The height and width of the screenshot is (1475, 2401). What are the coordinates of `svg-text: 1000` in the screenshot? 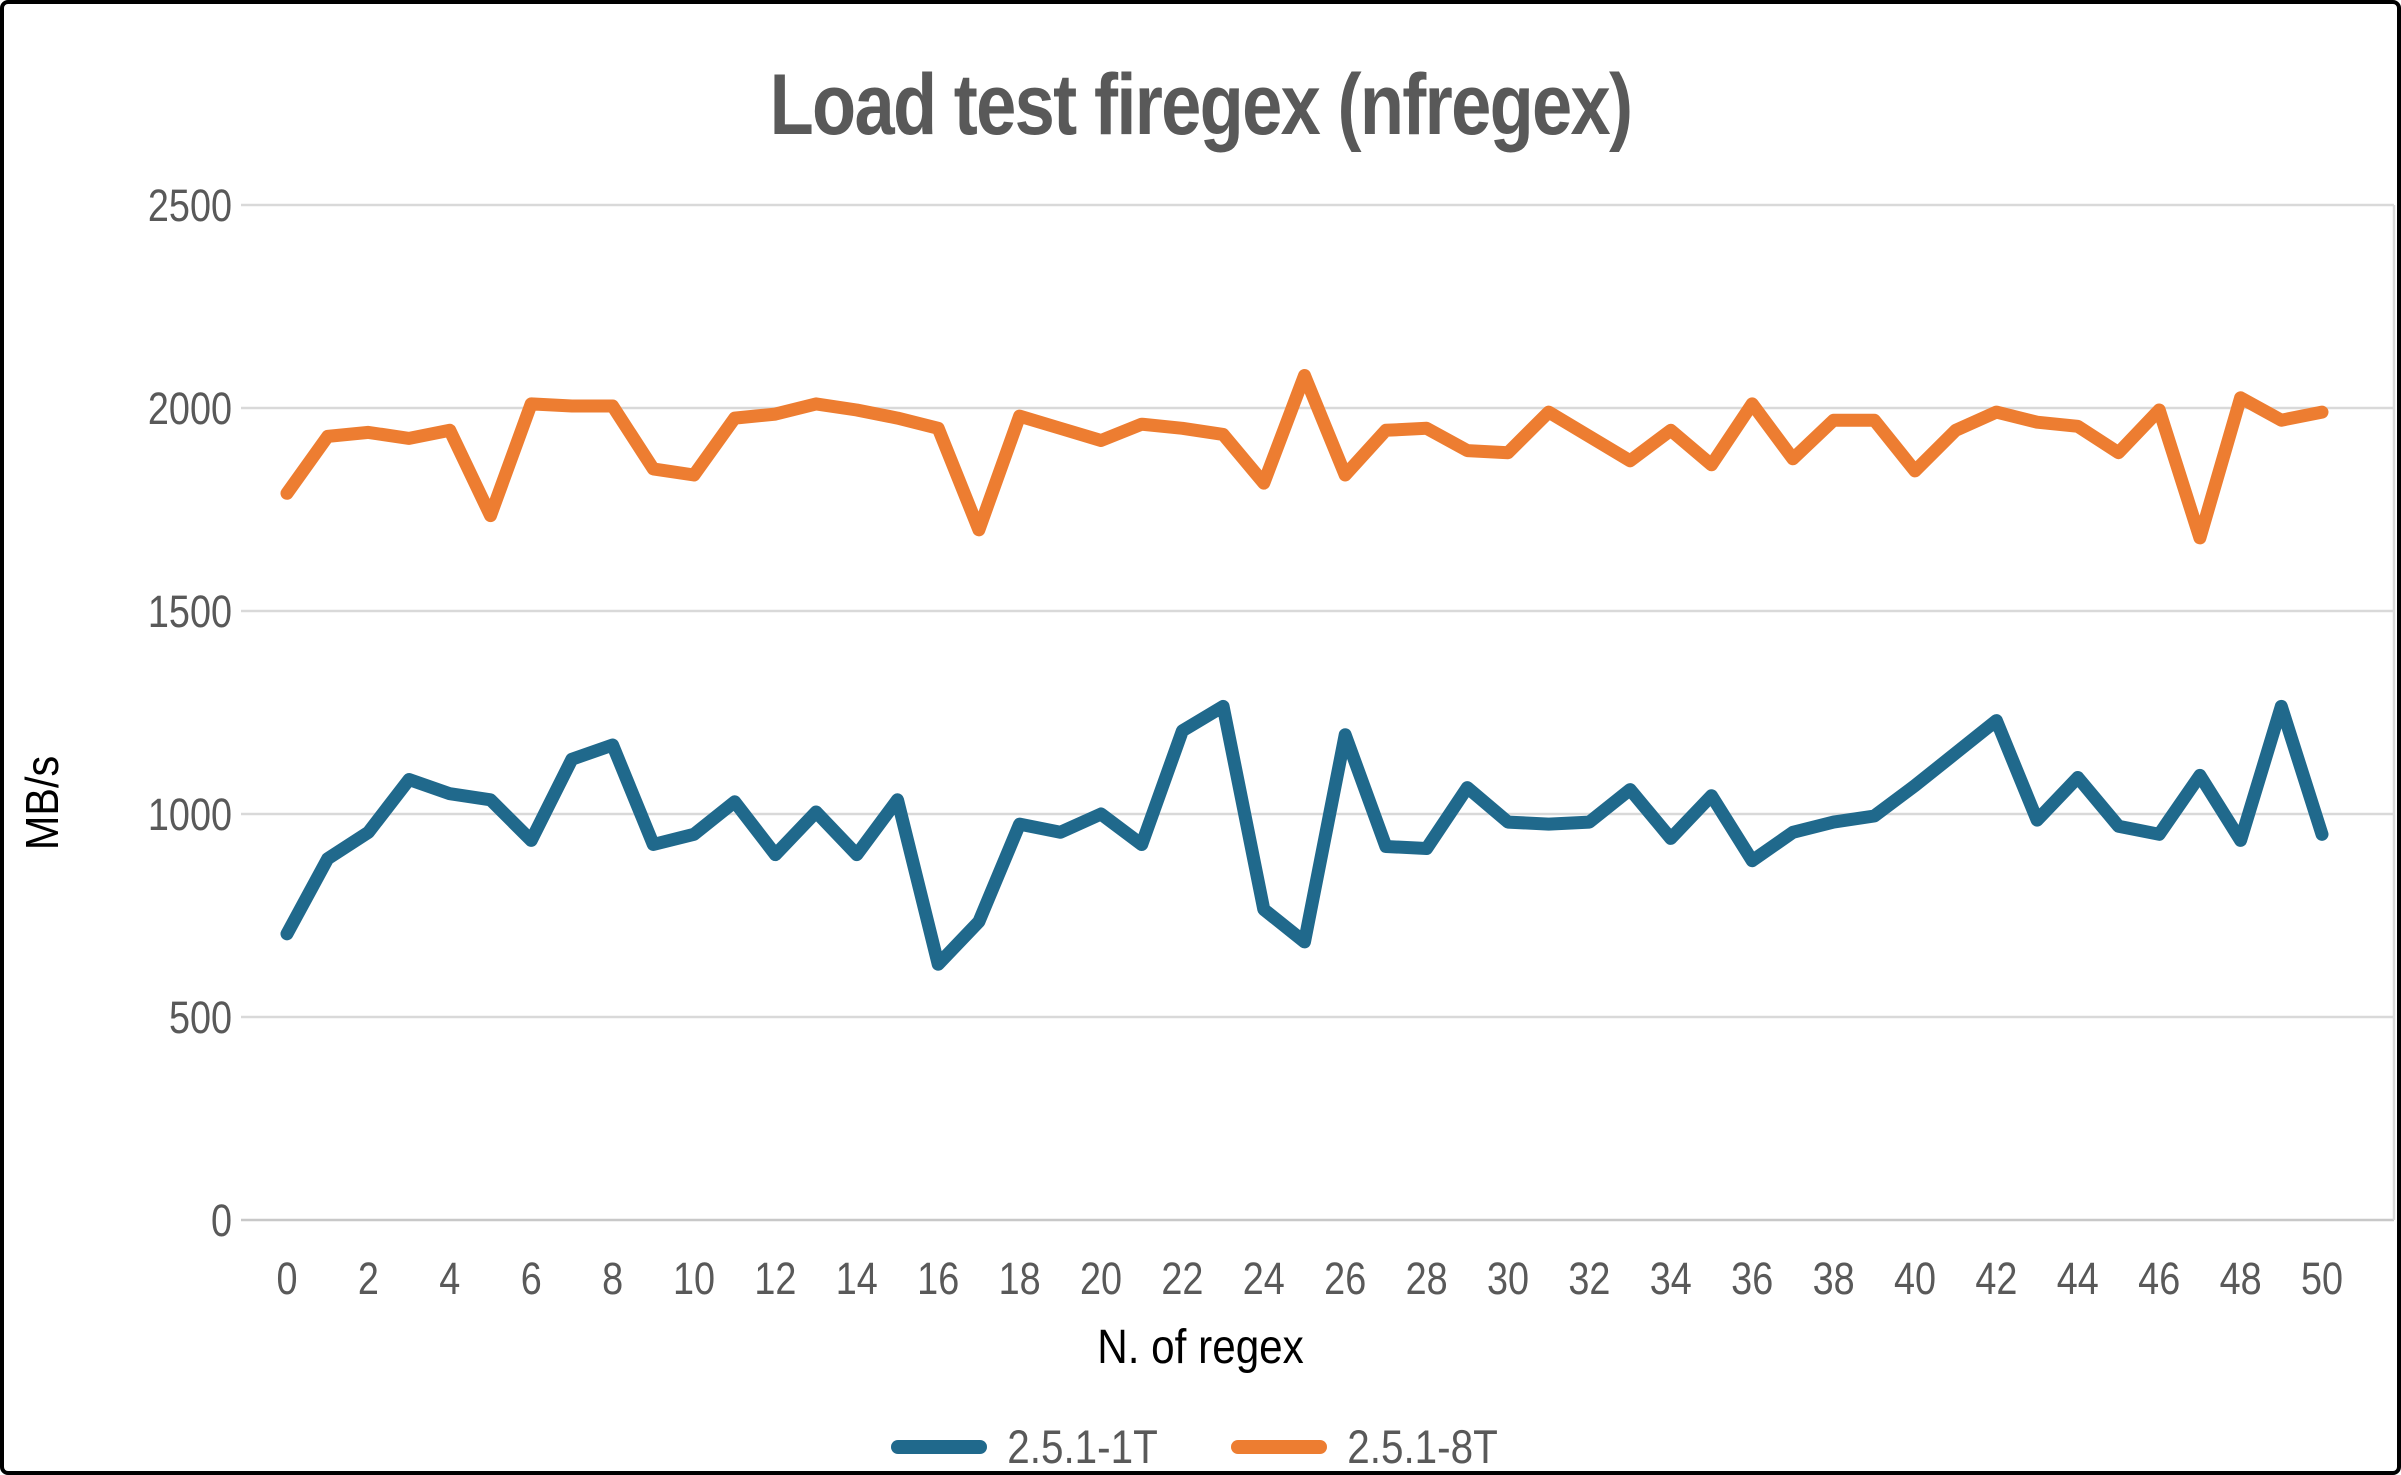 It's located at (190, 814).